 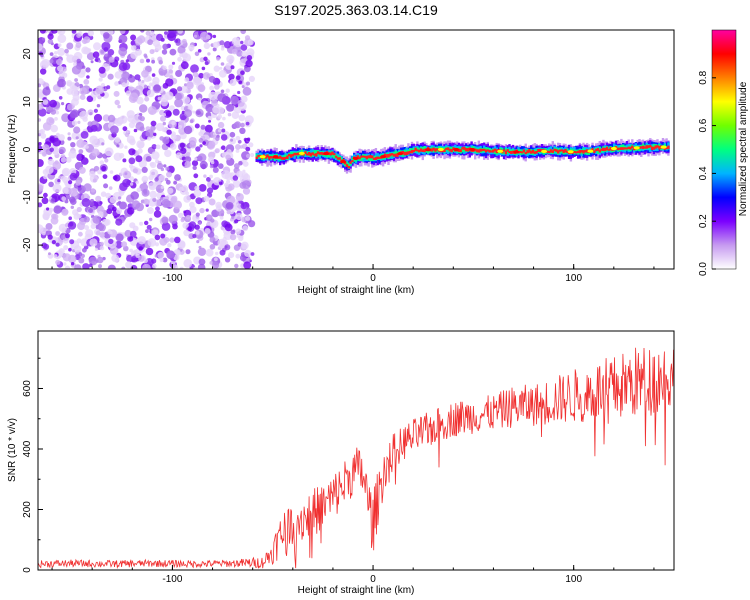 What do you see at coordinates (27, 244) in the screenshot?
I see `spectrogram-ytick-label: -20` at bounding box center [27, 244].